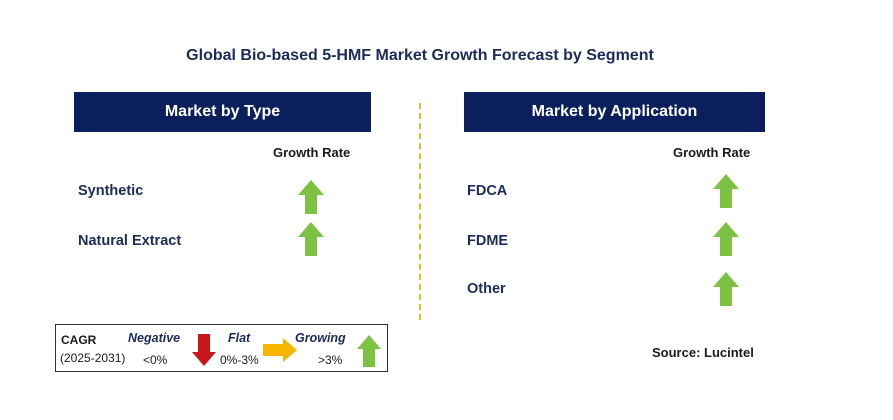 The image size is (893, 420). What do you see at coordinates (312, 152) in the screenshot?
I see `left-growth-rate-label: Growth Rate` at bounding box center [312, 152].